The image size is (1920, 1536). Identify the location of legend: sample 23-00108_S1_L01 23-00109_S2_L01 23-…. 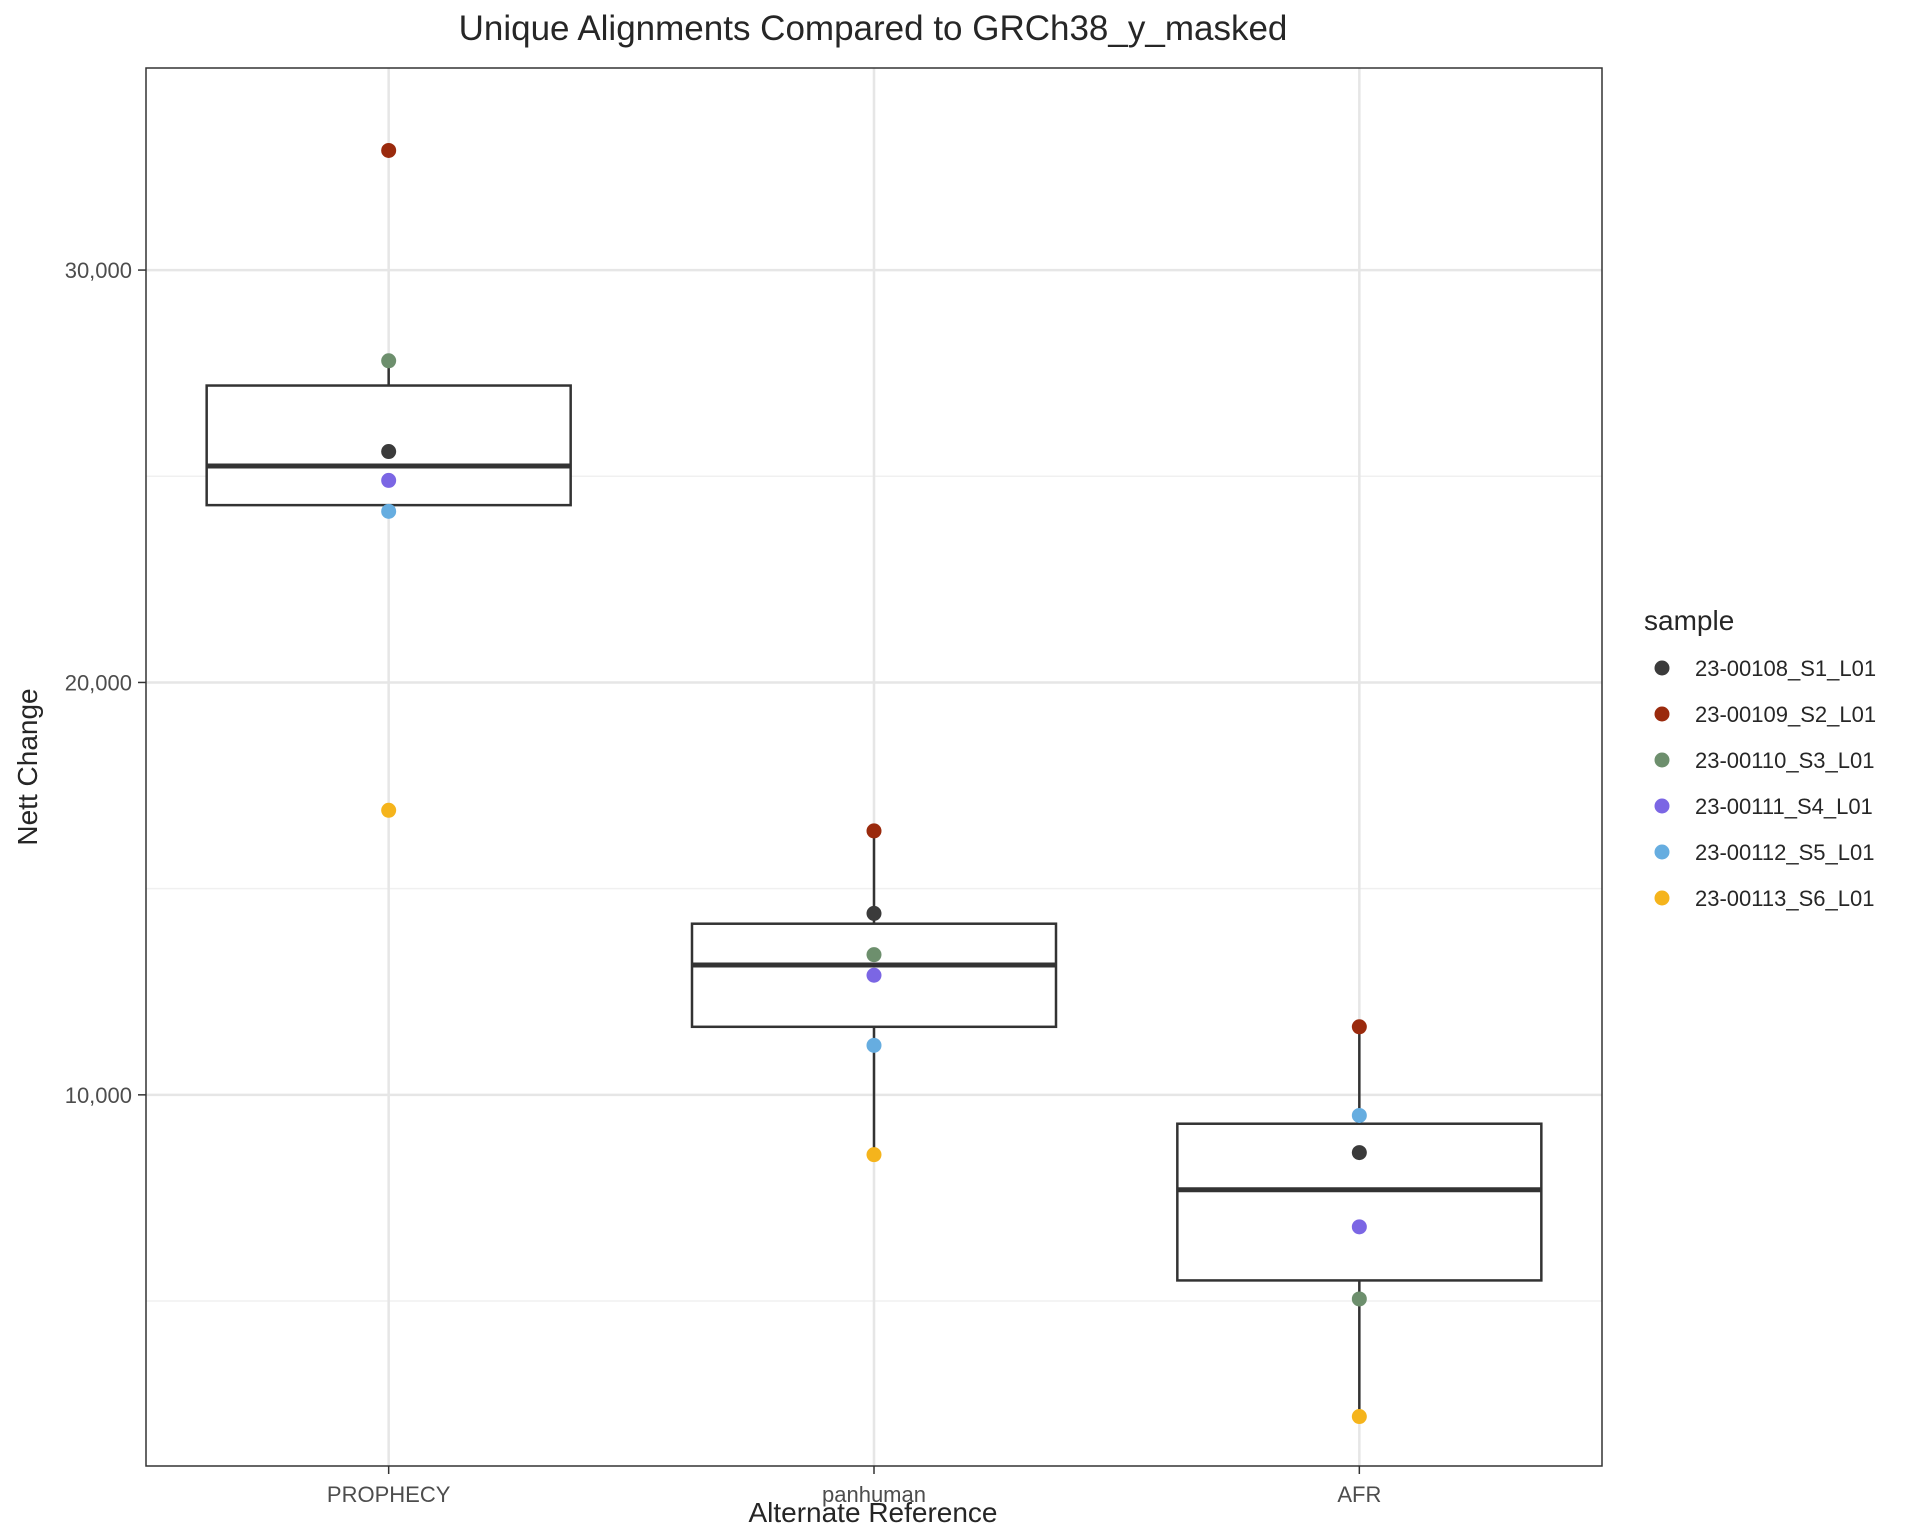
(1760, 758).